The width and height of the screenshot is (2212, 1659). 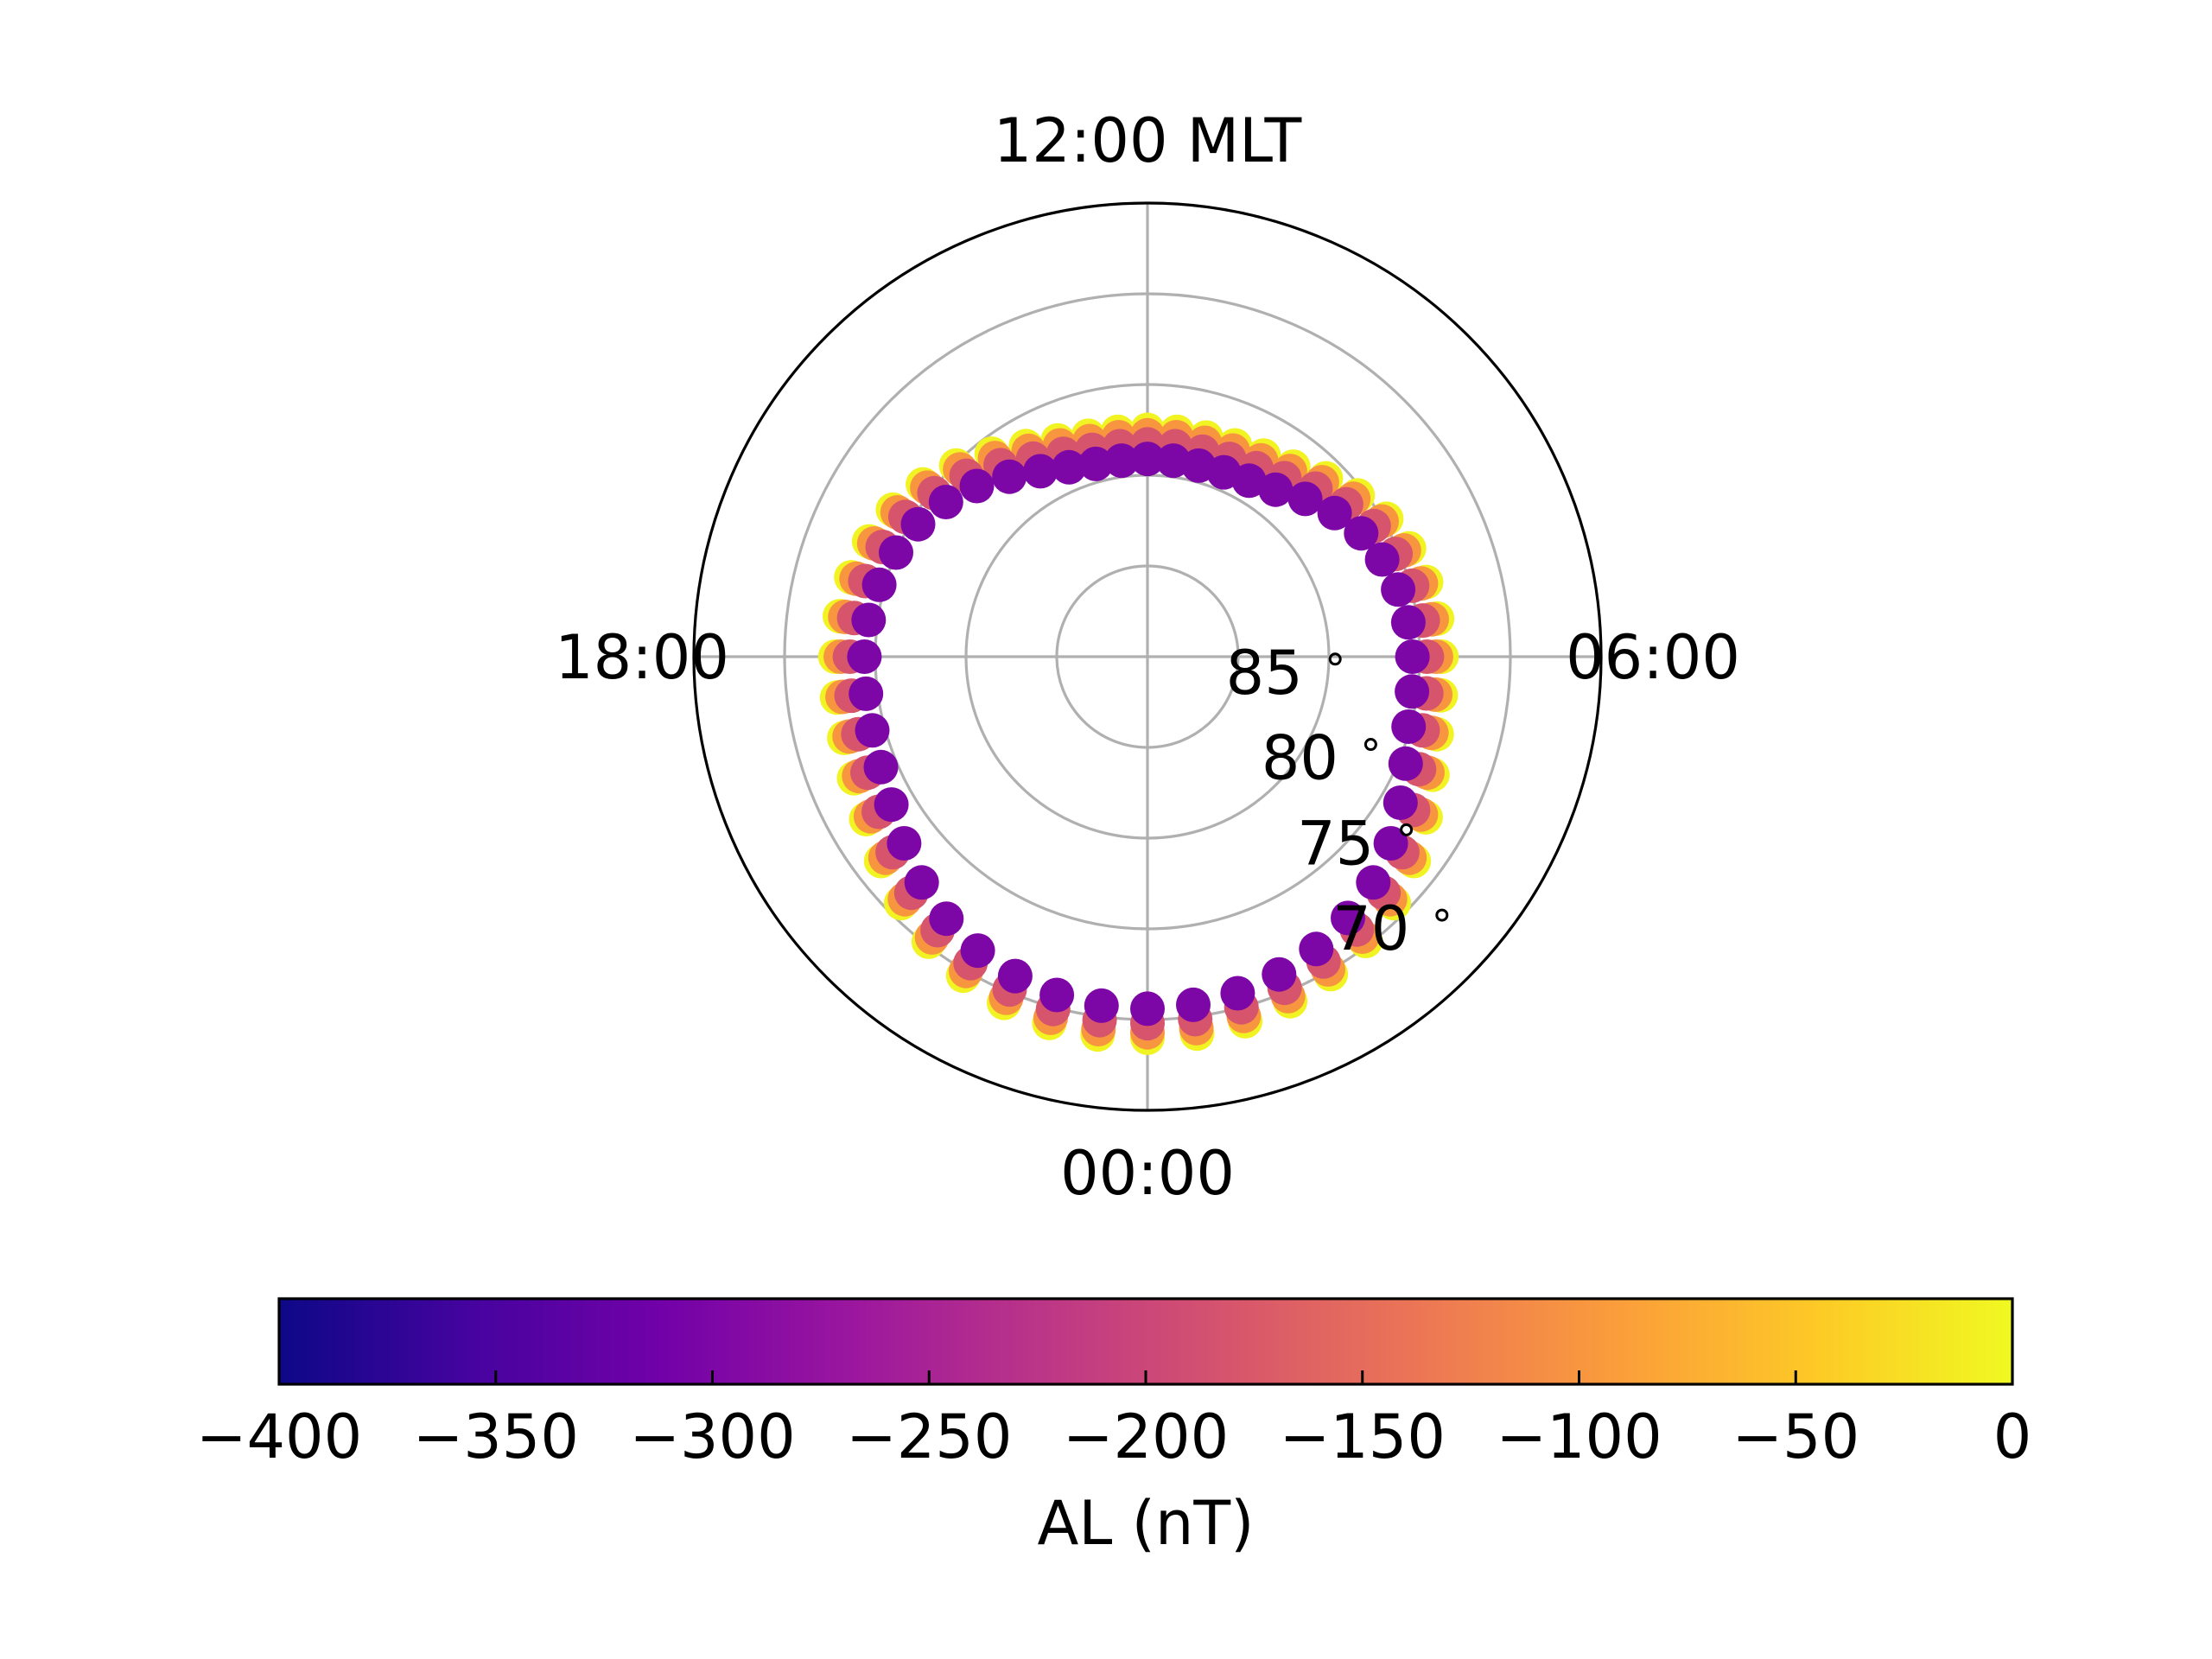 I want to click on mlt-label-noon: 12:00 MLT, so click(x=1148, y=140).